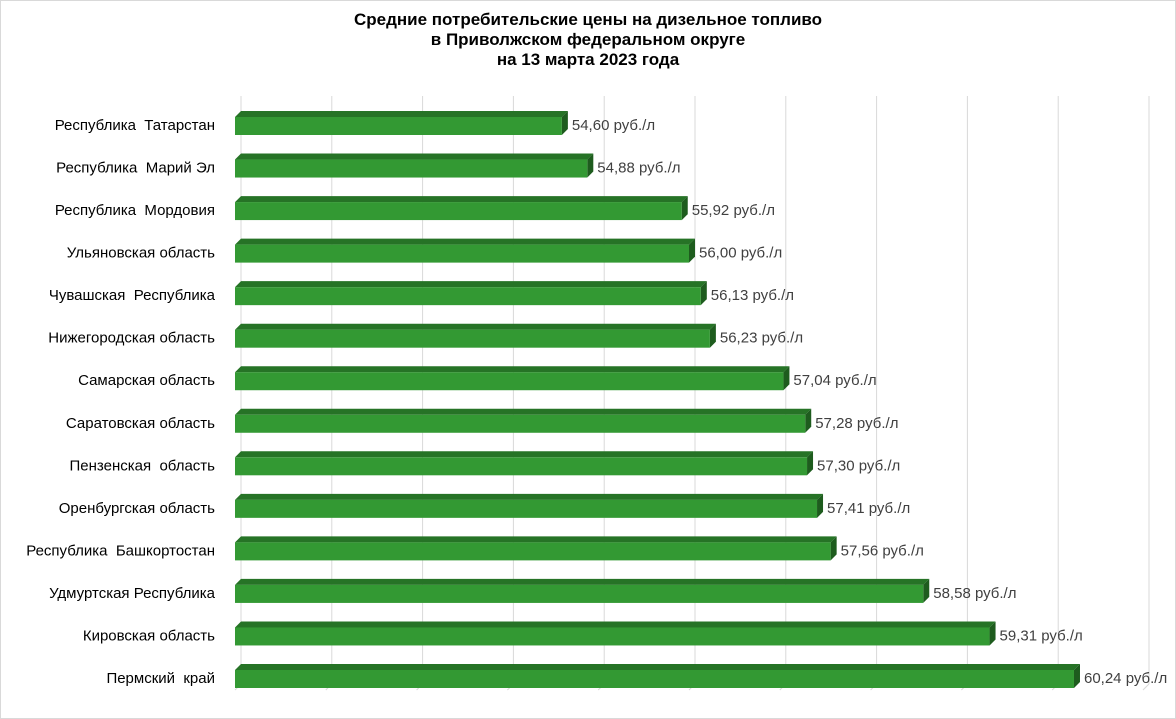  I want to click on category-label: Кировская область, so click(149, 635).